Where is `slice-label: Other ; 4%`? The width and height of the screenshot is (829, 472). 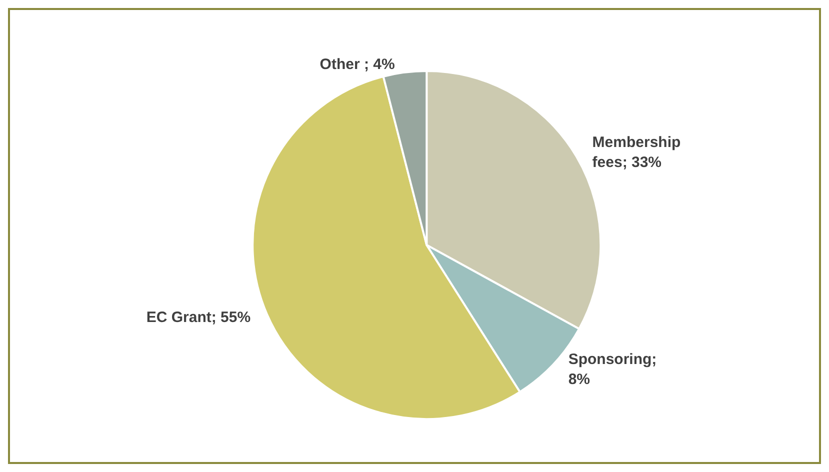
slice-label: Other ; 4% is located at coordinates (357, 64).